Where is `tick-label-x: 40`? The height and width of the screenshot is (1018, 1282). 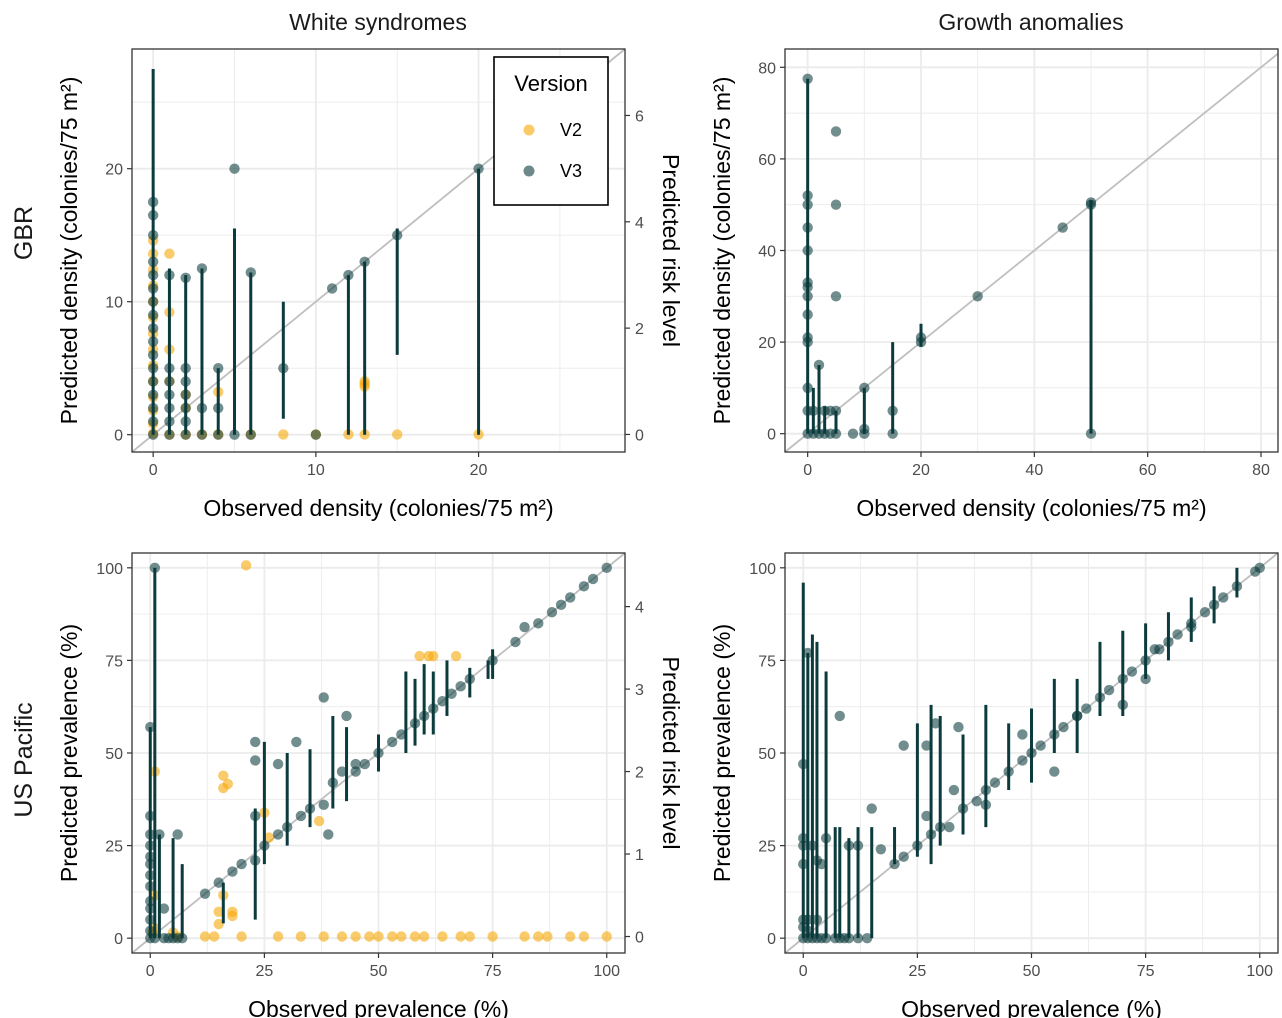 tick-label-x: 40 is located at coordinates (1034, 470).